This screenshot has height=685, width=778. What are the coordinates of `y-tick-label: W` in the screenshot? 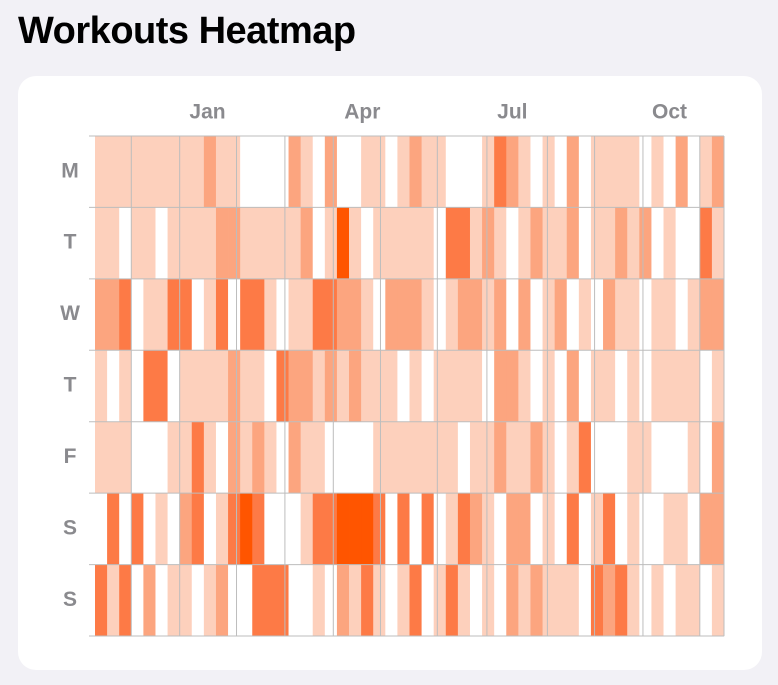 It's located at (70, 313).